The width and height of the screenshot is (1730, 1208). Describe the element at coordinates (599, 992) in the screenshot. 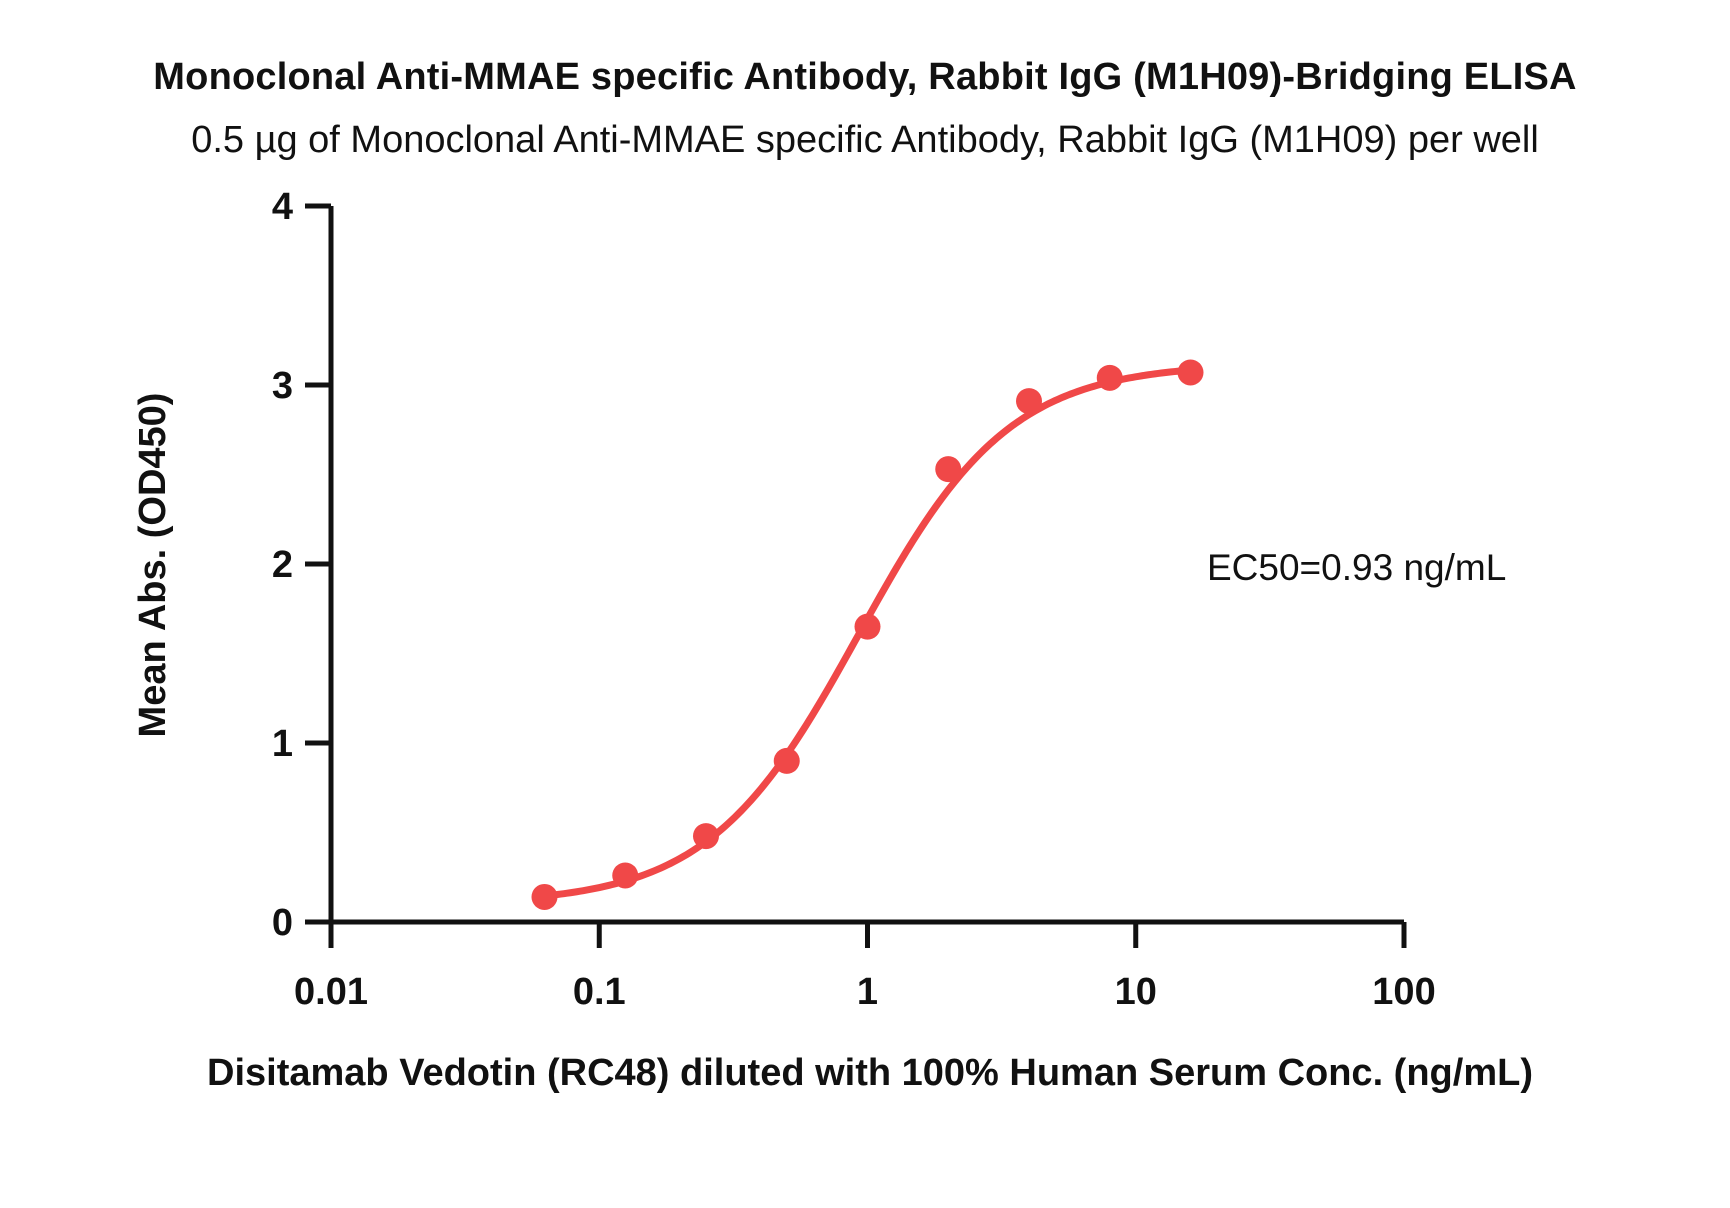

I see `x-tick-label: 0.1` at that location.